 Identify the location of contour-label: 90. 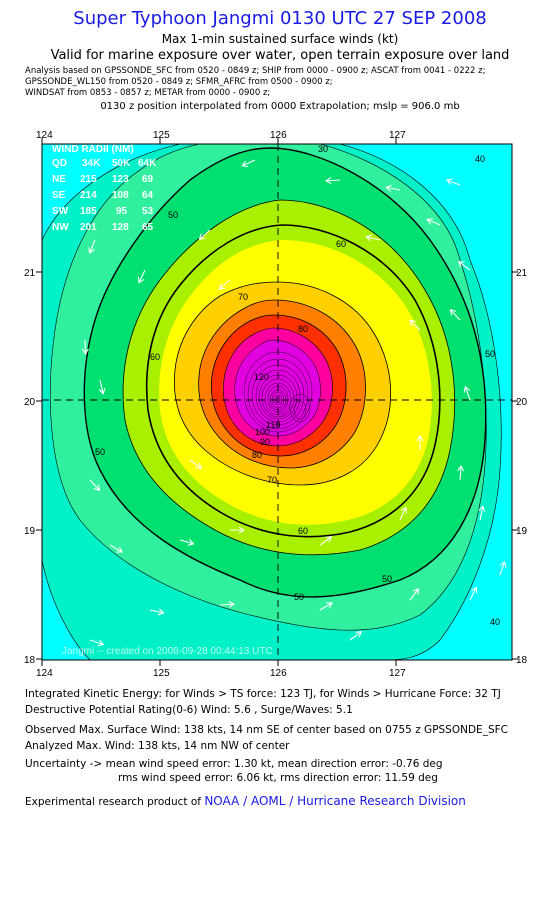
(265, 442).